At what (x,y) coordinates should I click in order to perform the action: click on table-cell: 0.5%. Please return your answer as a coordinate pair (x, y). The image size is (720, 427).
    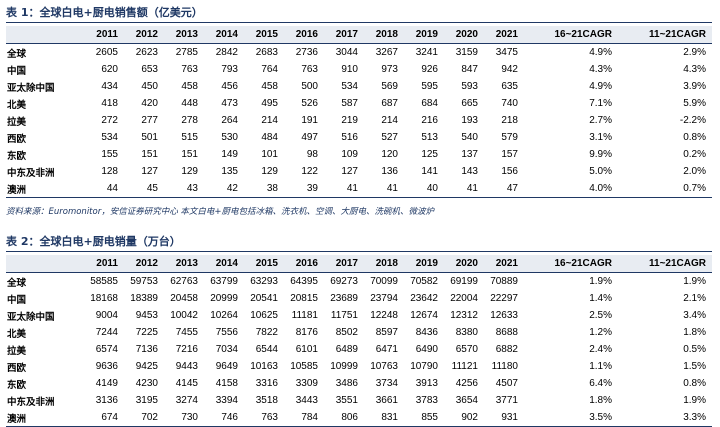
    Looking at the image, I should click on (694, 349).